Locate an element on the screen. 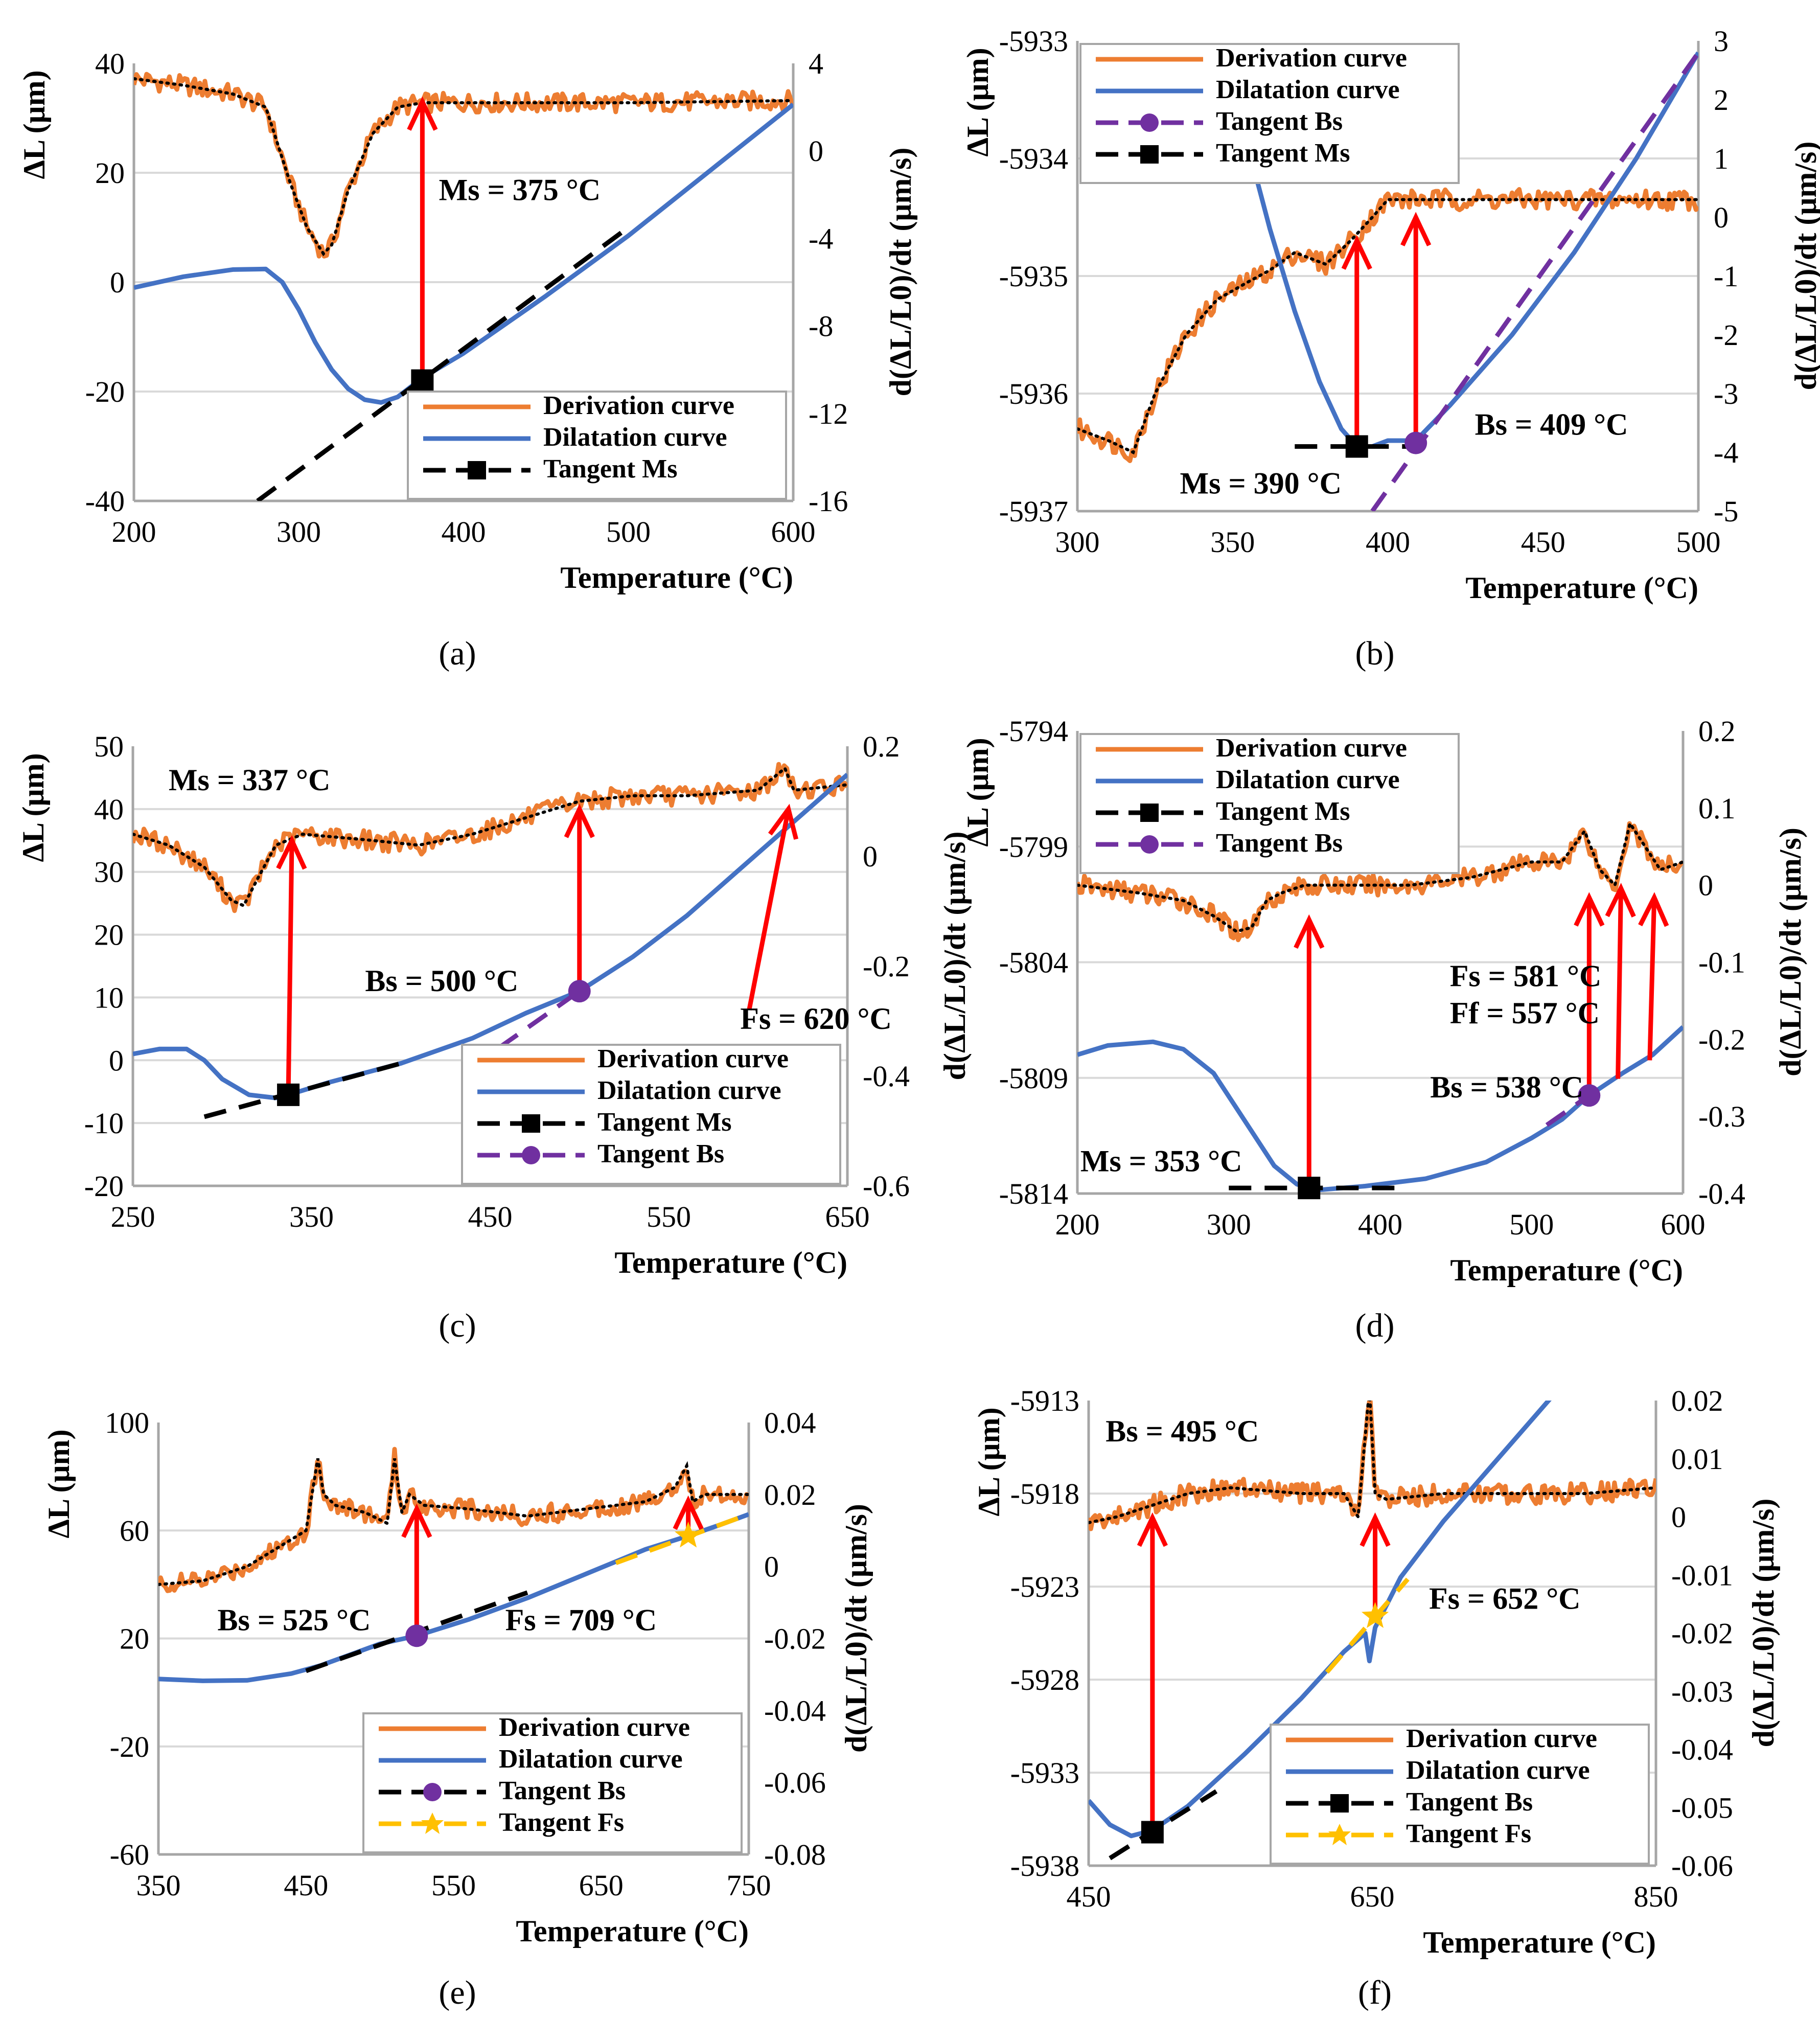 The width and height of the screenshot is (1820, 2041). y-left-tick-label: -5938 is located at coordinates (1044, 1866).